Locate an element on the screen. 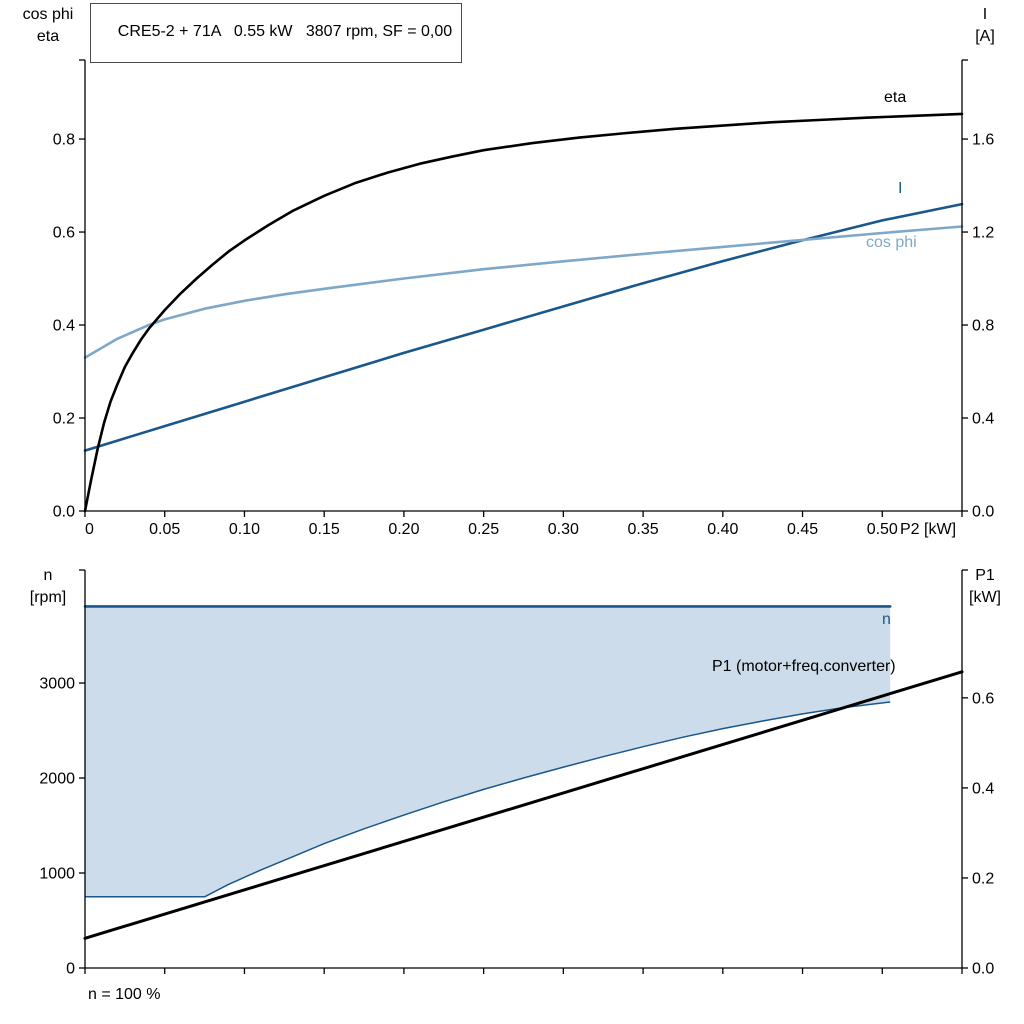 The height and width of the screenshot is (1024, 1024). top-right-axis-title: I [A] is located at coordinates (985, 26).